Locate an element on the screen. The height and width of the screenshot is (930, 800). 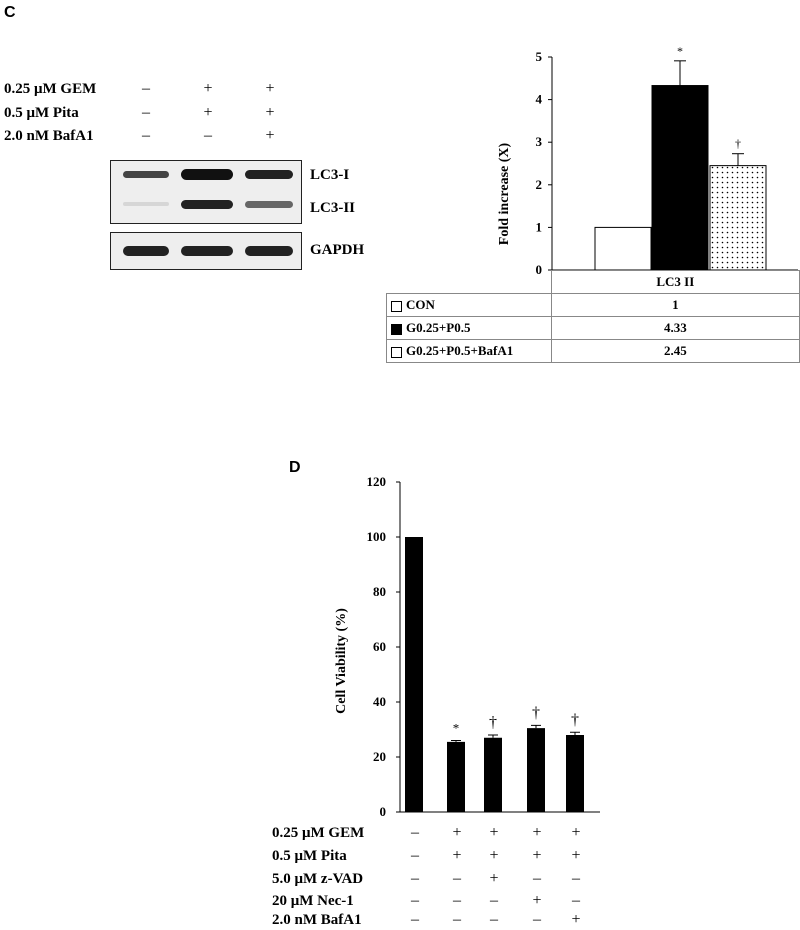
table-value: 2.45 is located at coordinates (675, 351).